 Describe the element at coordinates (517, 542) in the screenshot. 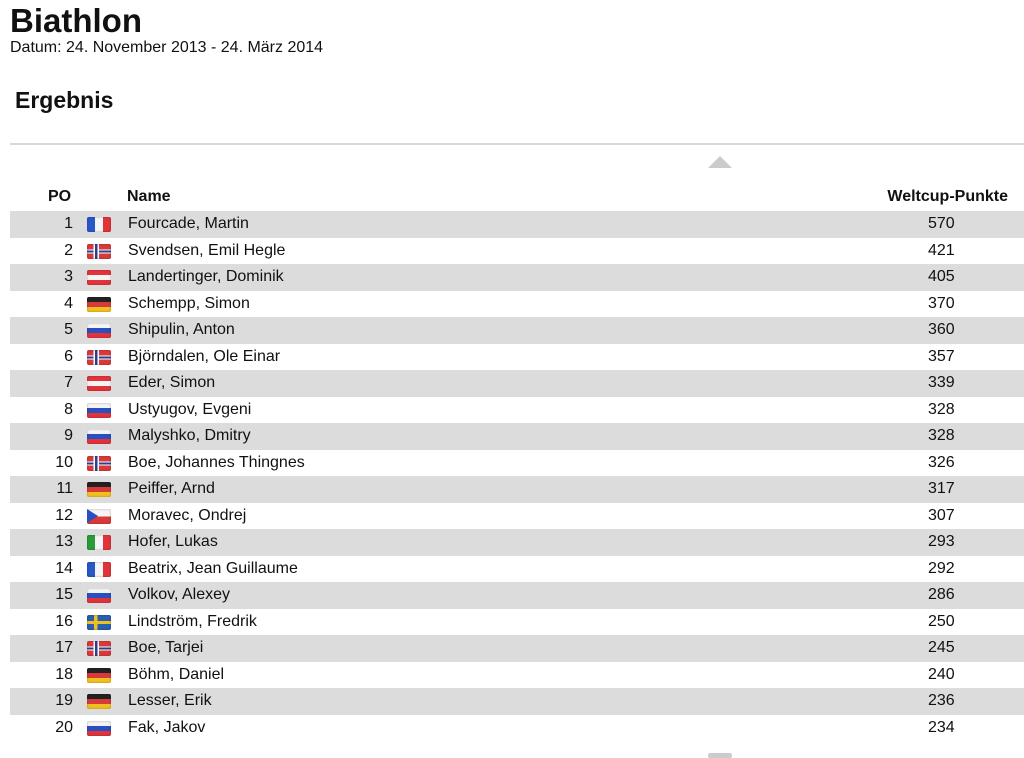

I see `table-row: 13 Hofer, Lukas 293` at that location.